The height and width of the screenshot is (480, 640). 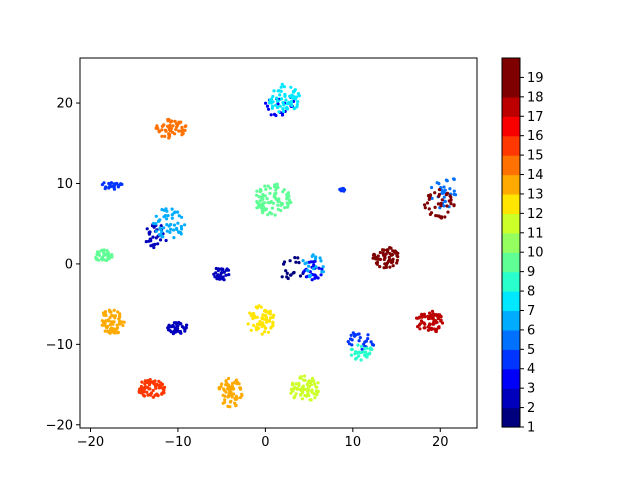 I want to click on y-axis: −20 −10 0 10 20, so click(x=63, y=265).